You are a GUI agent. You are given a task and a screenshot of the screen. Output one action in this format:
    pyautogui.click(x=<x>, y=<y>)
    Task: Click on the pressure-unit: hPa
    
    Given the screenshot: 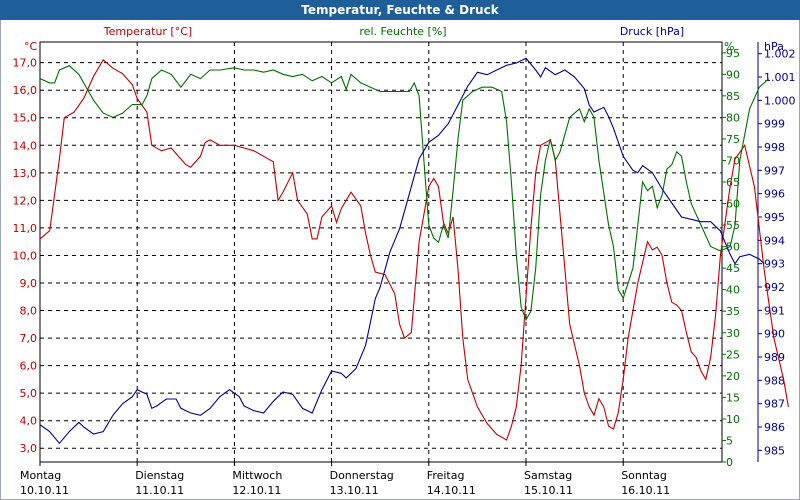 What is the action you would take?
    pyautogui.click(x=774, y=46)
    